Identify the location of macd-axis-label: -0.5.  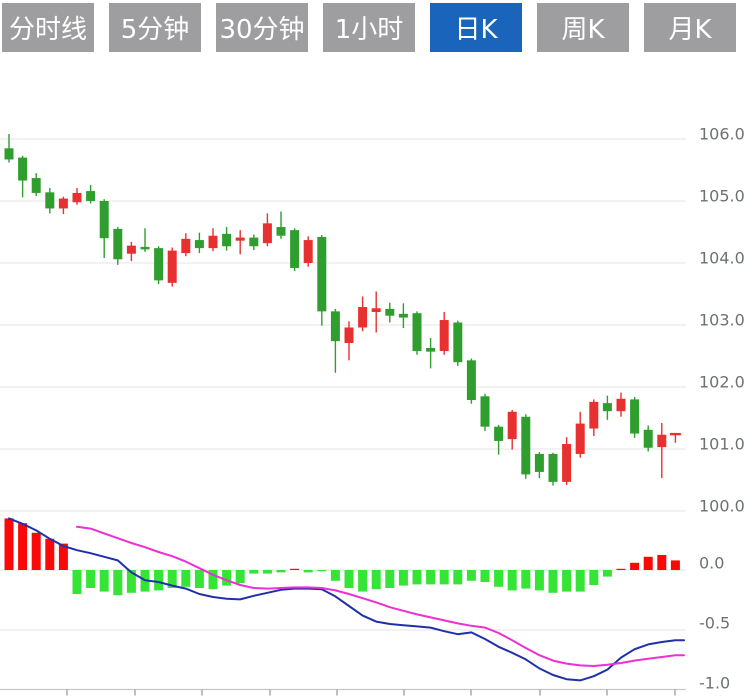
(714, 623).